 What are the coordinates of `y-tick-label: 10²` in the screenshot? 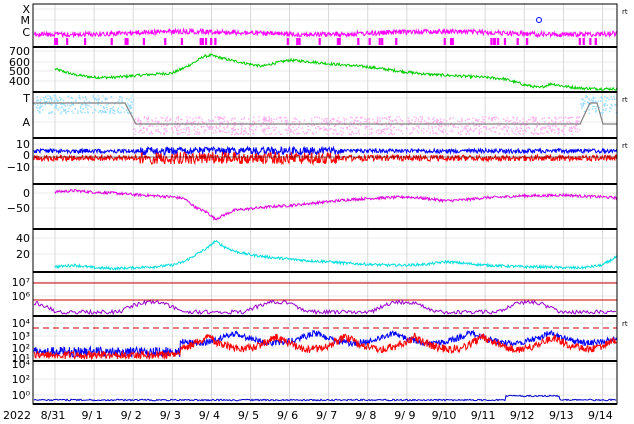 It's located at (21, 348).